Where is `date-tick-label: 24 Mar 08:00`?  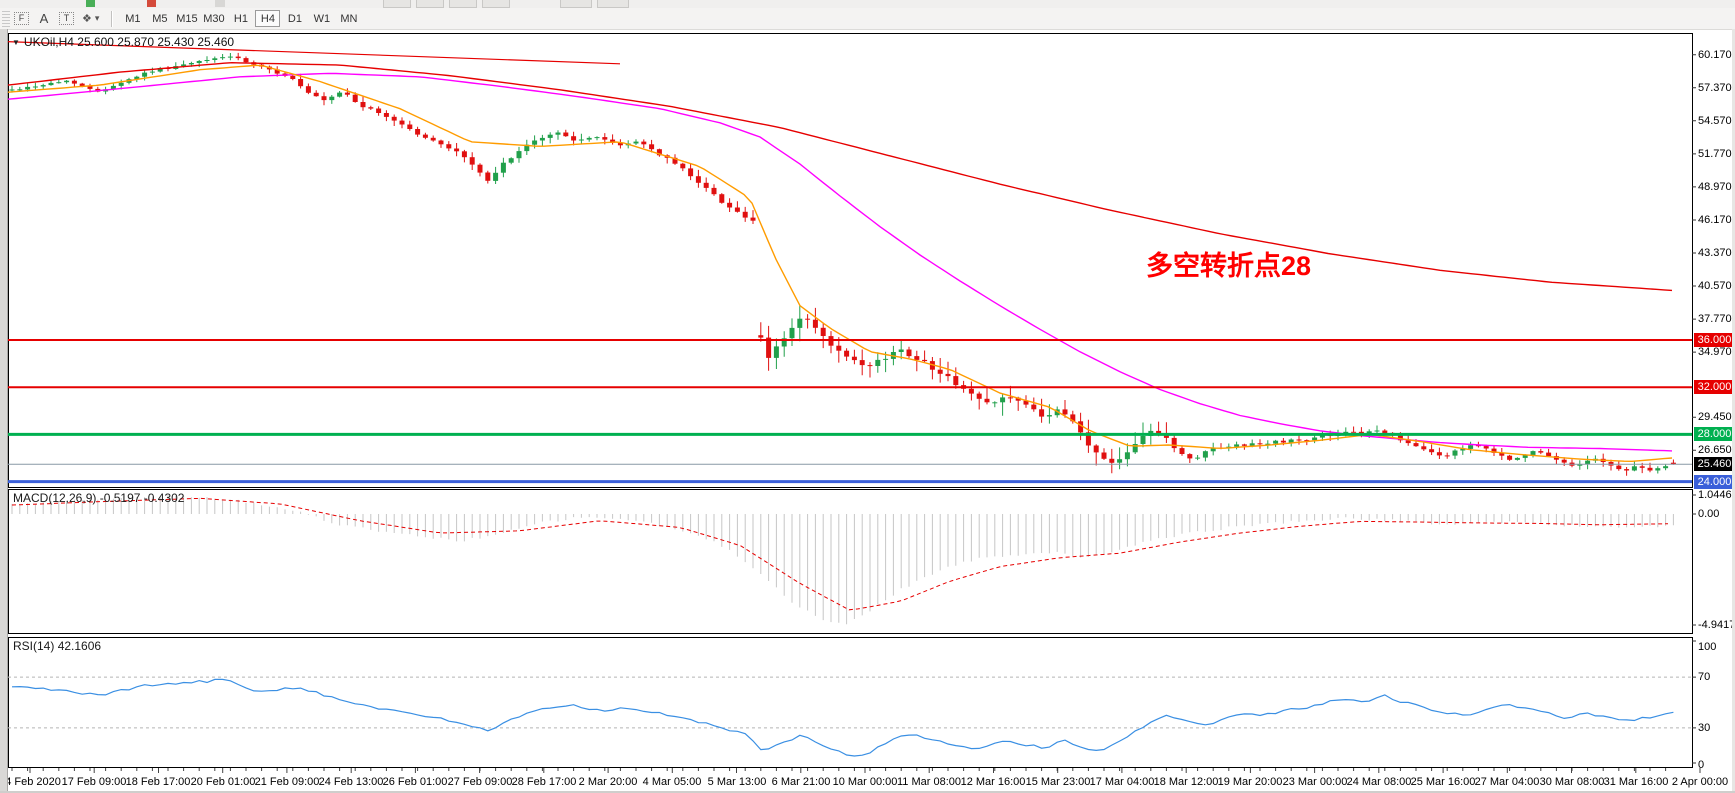
date-tick-label: 24 Mar 08:00 is located at coordinates (1379, 782).